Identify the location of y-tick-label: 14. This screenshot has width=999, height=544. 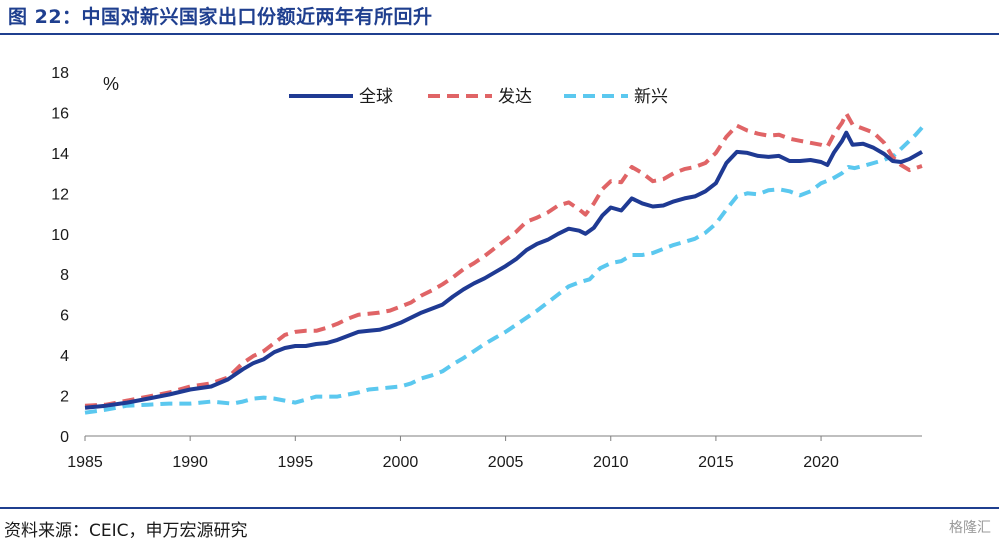
(60, 154).